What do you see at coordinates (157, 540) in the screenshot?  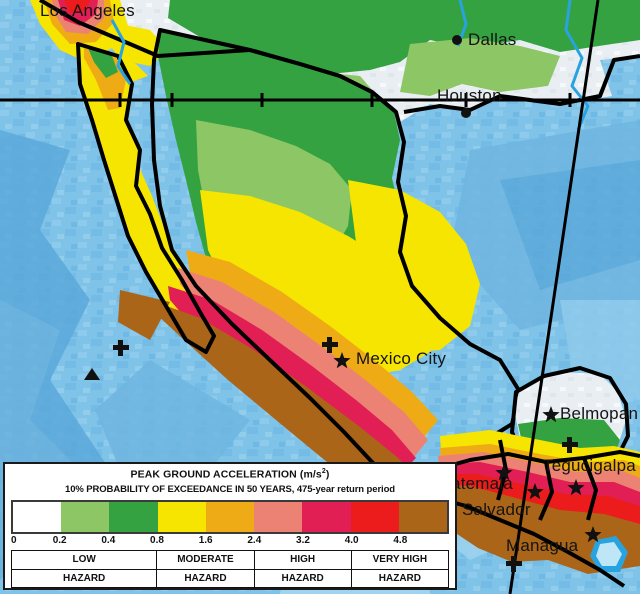 I see `legend-tick-0-8: 0.8` at bounding box center [157, 540].